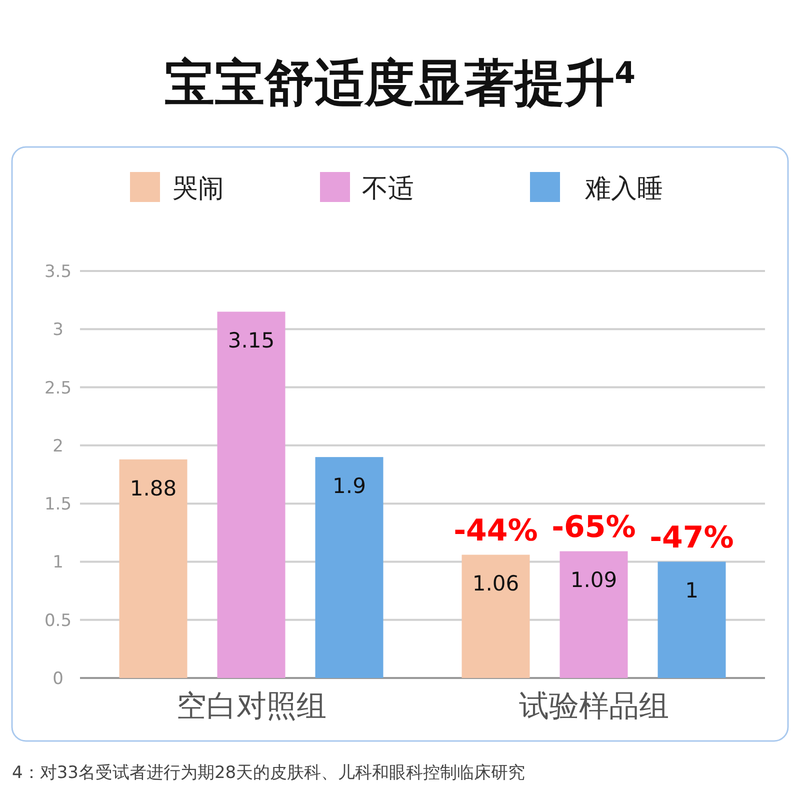  What do you see at coordinates (153, 488) in the screenshot?
I see `data-label: 1.88` at bounding box center [153, 488].